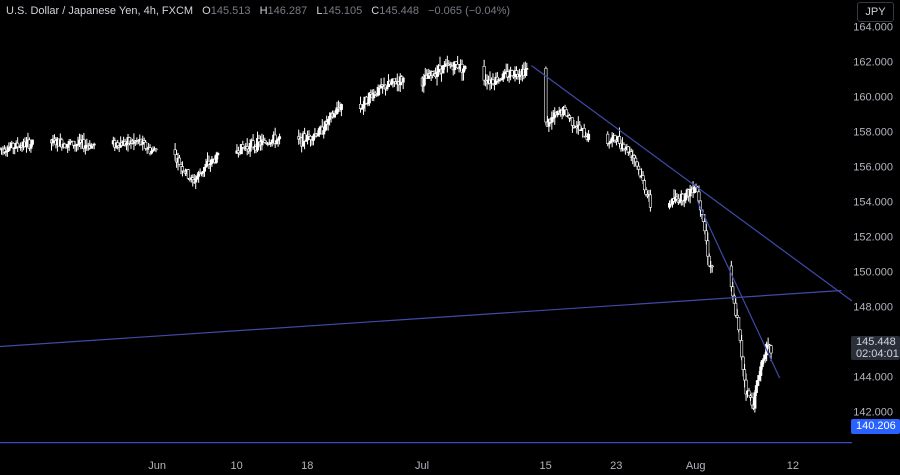 Image resolution: width=900 pixels, height=475 pixels. What do you see at coordinates (342, 11) in the screenshot?
I see `low-value: 145.105` at bounding box center [342, 11].